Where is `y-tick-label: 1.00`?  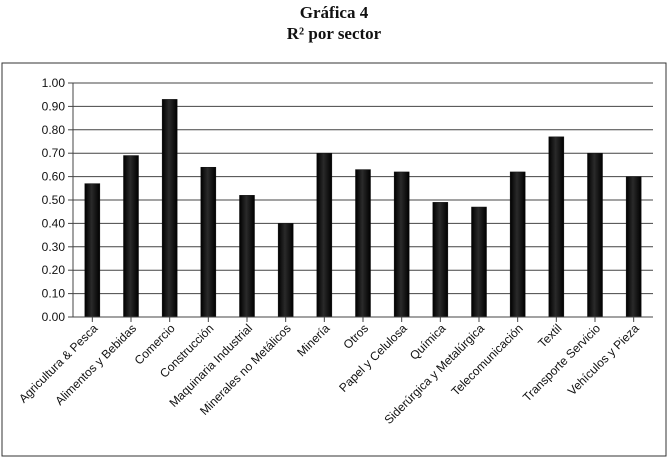
y-tick-label: 1.00 is located at coordinates (54, 83).